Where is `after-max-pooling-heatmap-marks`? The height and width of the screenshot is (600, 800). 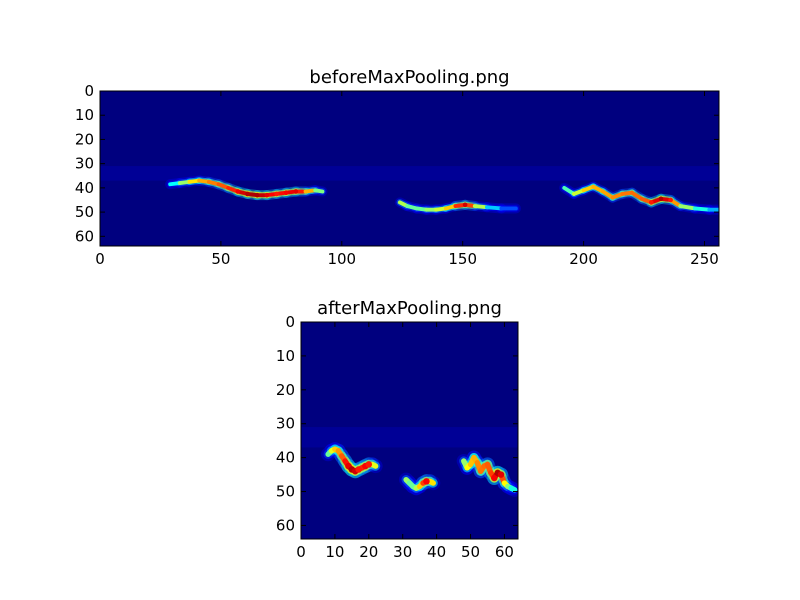 after-max-pooling-heatmap-marks is located at coordinates (409, 462).